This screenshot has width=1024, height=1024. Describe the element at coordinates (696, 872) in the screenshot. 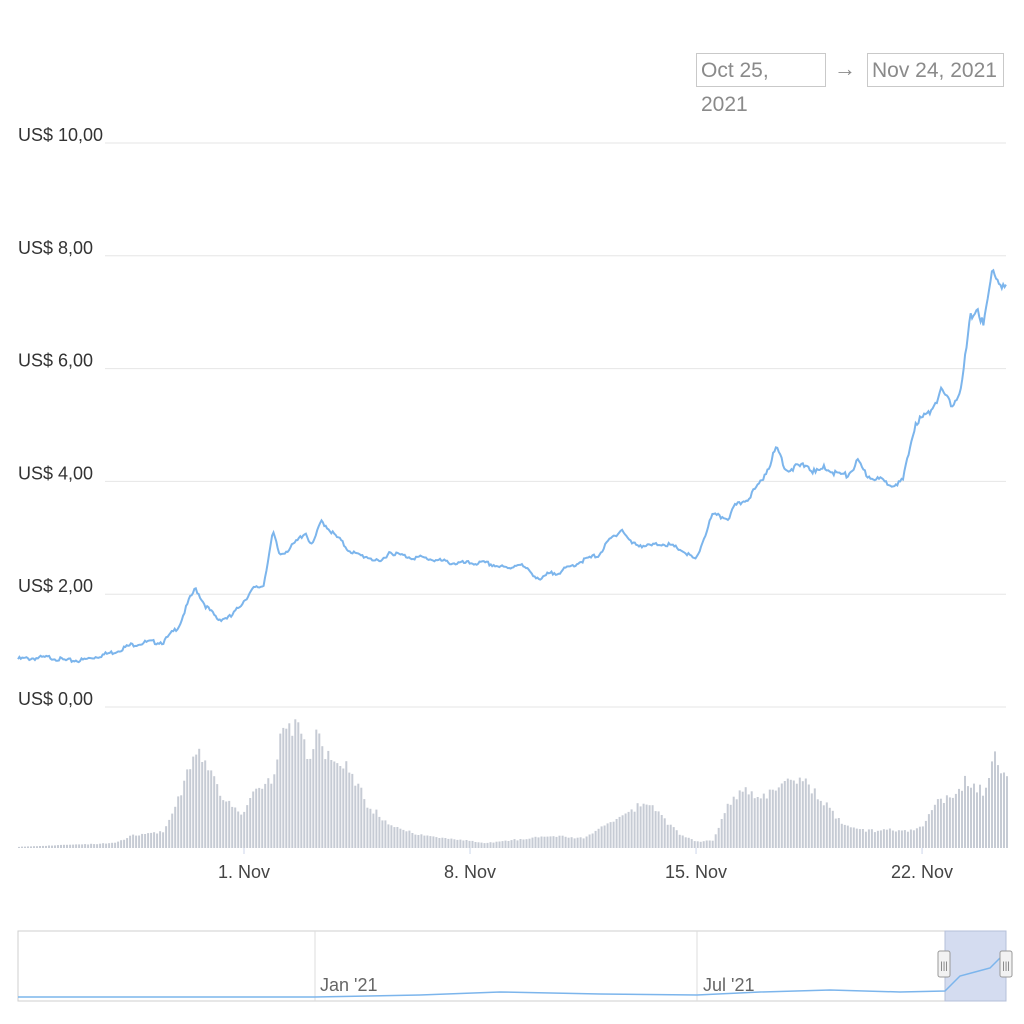

I see `x-tick-label: 15. Nov` at that location.